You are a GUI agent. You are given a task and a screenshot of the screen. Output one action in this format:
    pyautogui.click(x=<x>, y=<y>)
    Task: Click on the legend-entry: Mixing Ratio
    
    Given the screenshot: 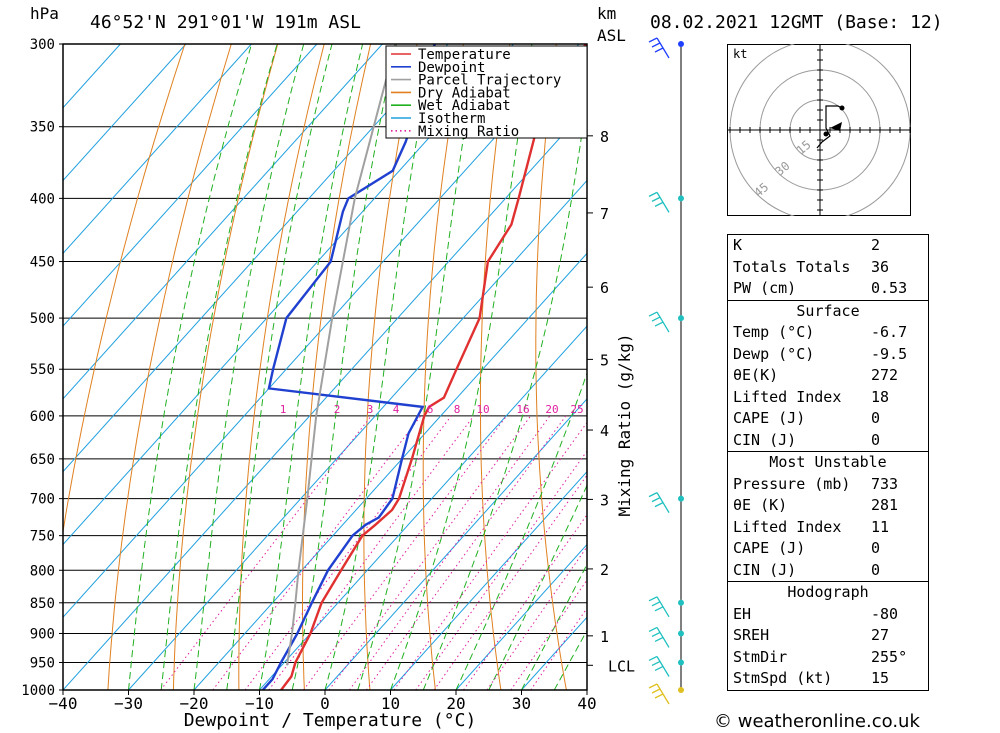 What is the action you would take?
    pyautogui.click(x=468, y=132)
    